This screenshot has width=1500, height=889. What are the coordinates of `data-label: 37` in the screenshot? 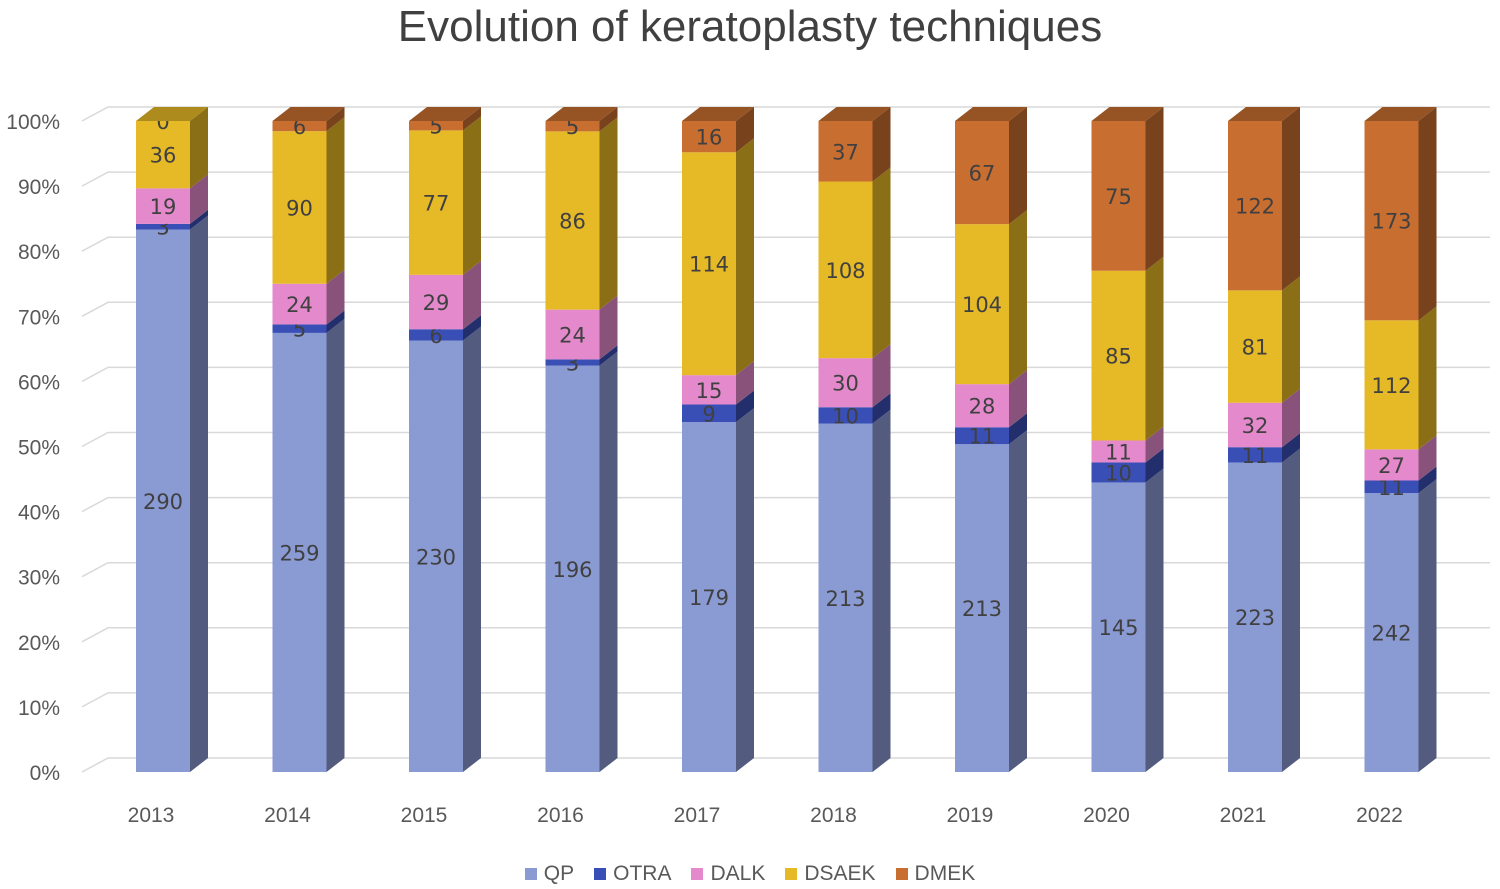 It's located at (845, 152).